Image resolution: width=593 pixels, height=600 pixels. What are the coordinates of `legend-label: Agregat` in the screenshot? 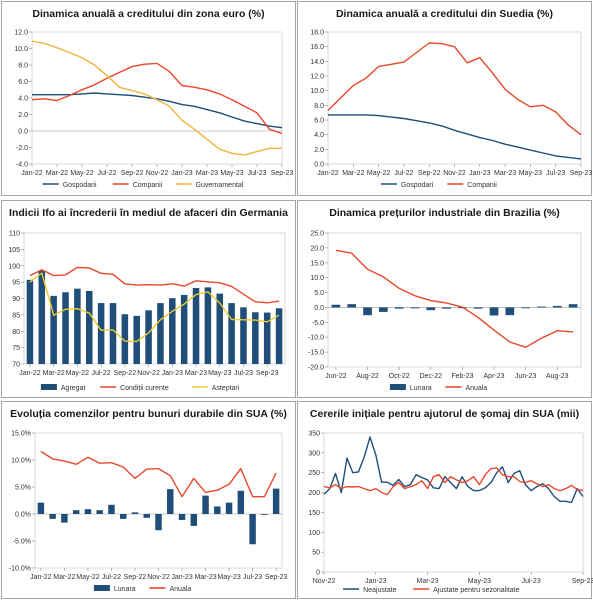 It's located at (73, 388).